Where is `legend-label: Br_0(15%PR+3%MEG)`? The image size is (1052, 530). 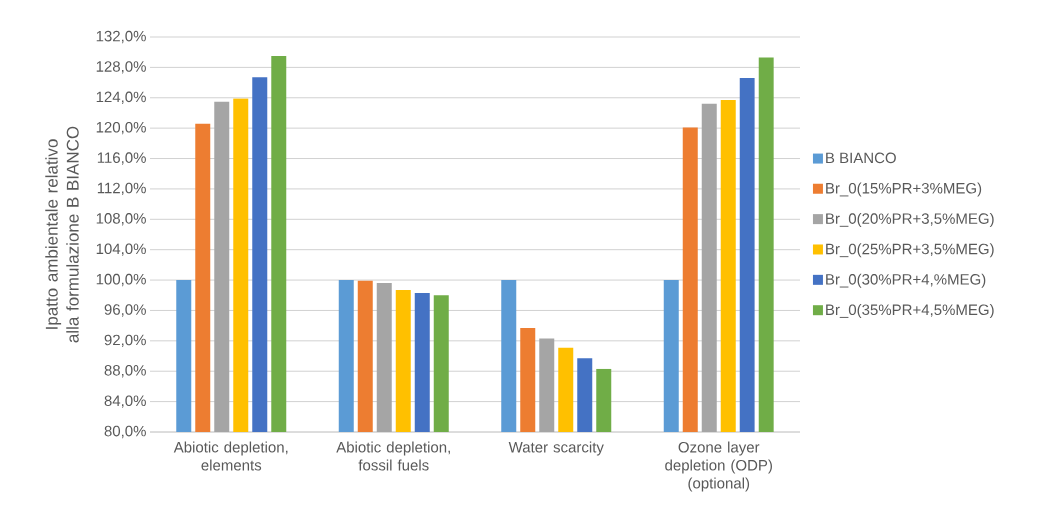
legend-label: Br_0(15%PR+3%MEG) is located at coordinates (904, 189).